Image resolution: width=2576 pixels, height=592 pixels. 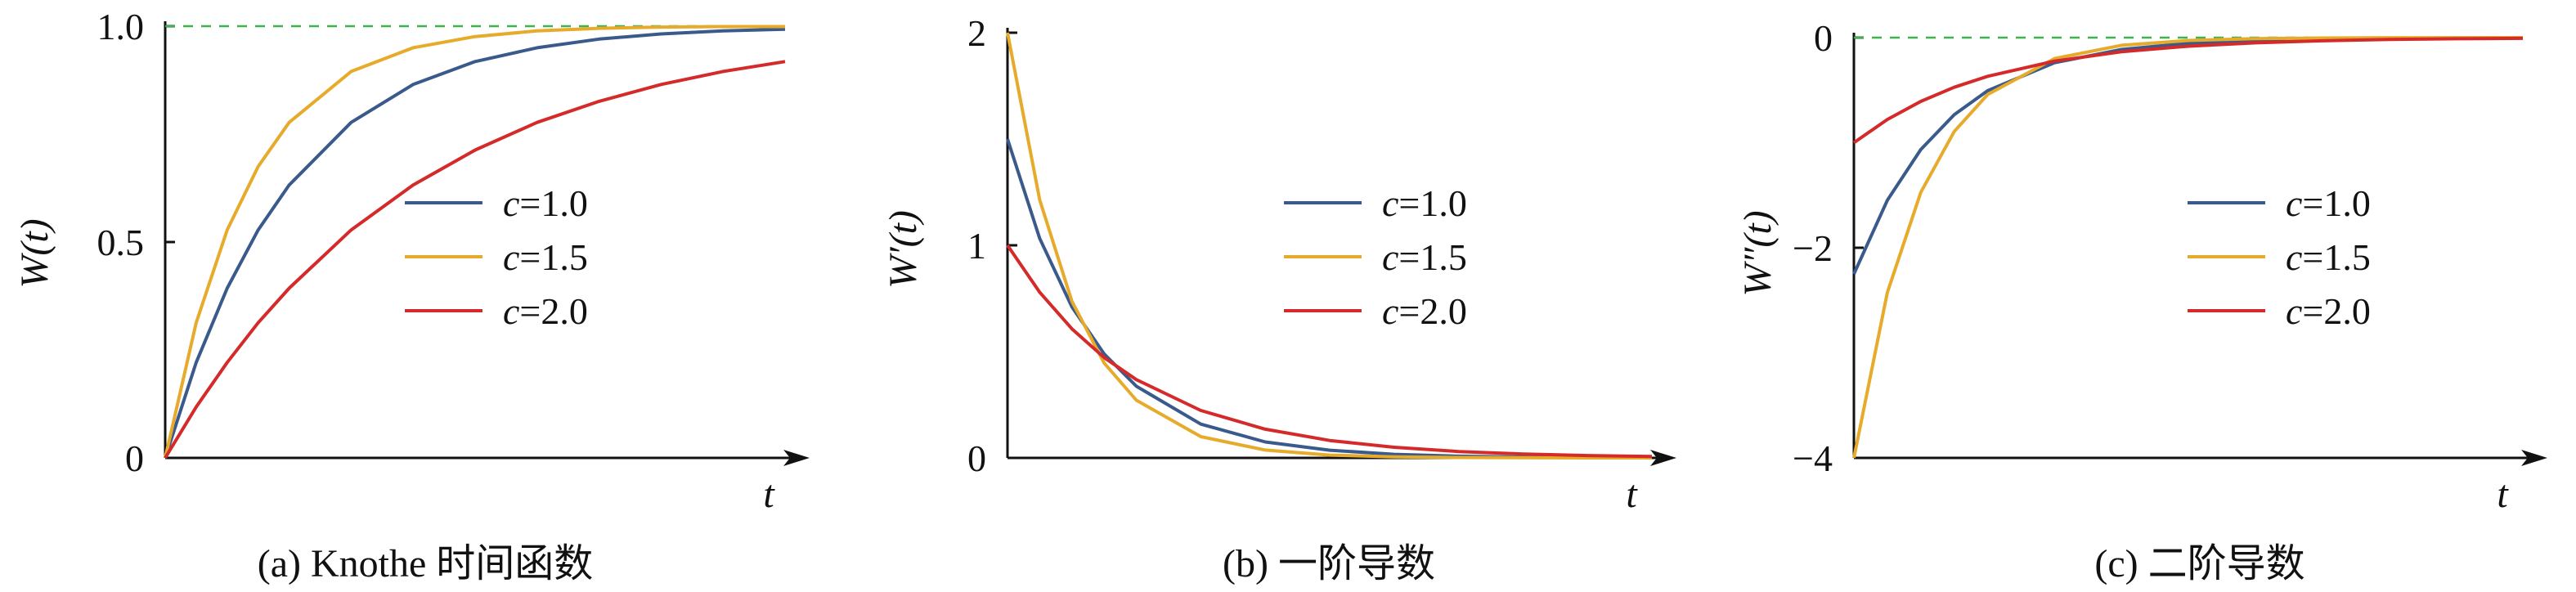 I want to click on panel-a-ytick-label: 1.0, so click(x=121, y=26).